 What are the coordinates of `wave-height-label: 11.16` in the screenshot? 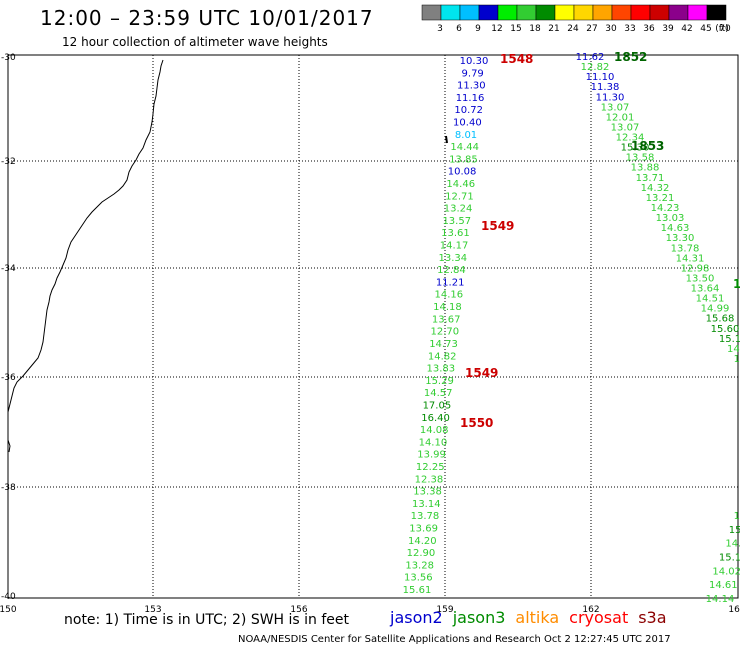 It's located at (470, 98).